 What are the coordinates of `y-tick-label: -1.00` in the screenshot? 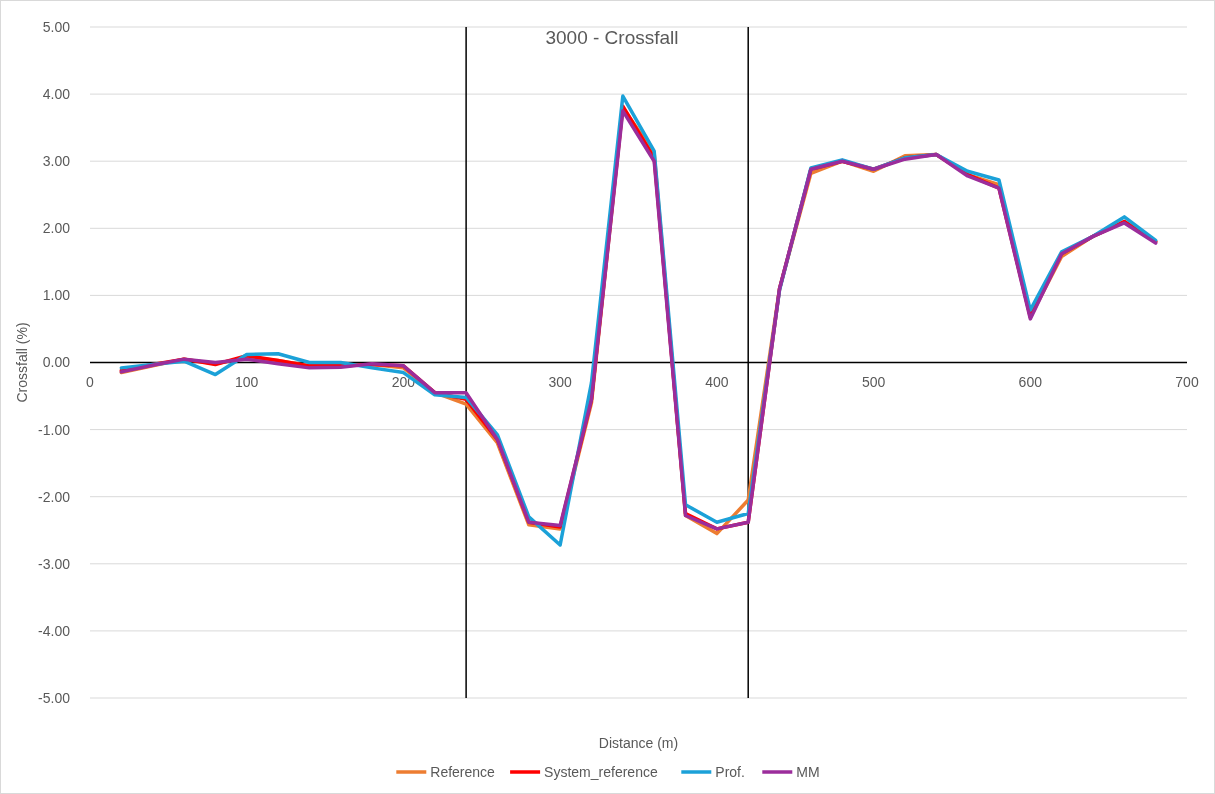 It's located at (54, 429).